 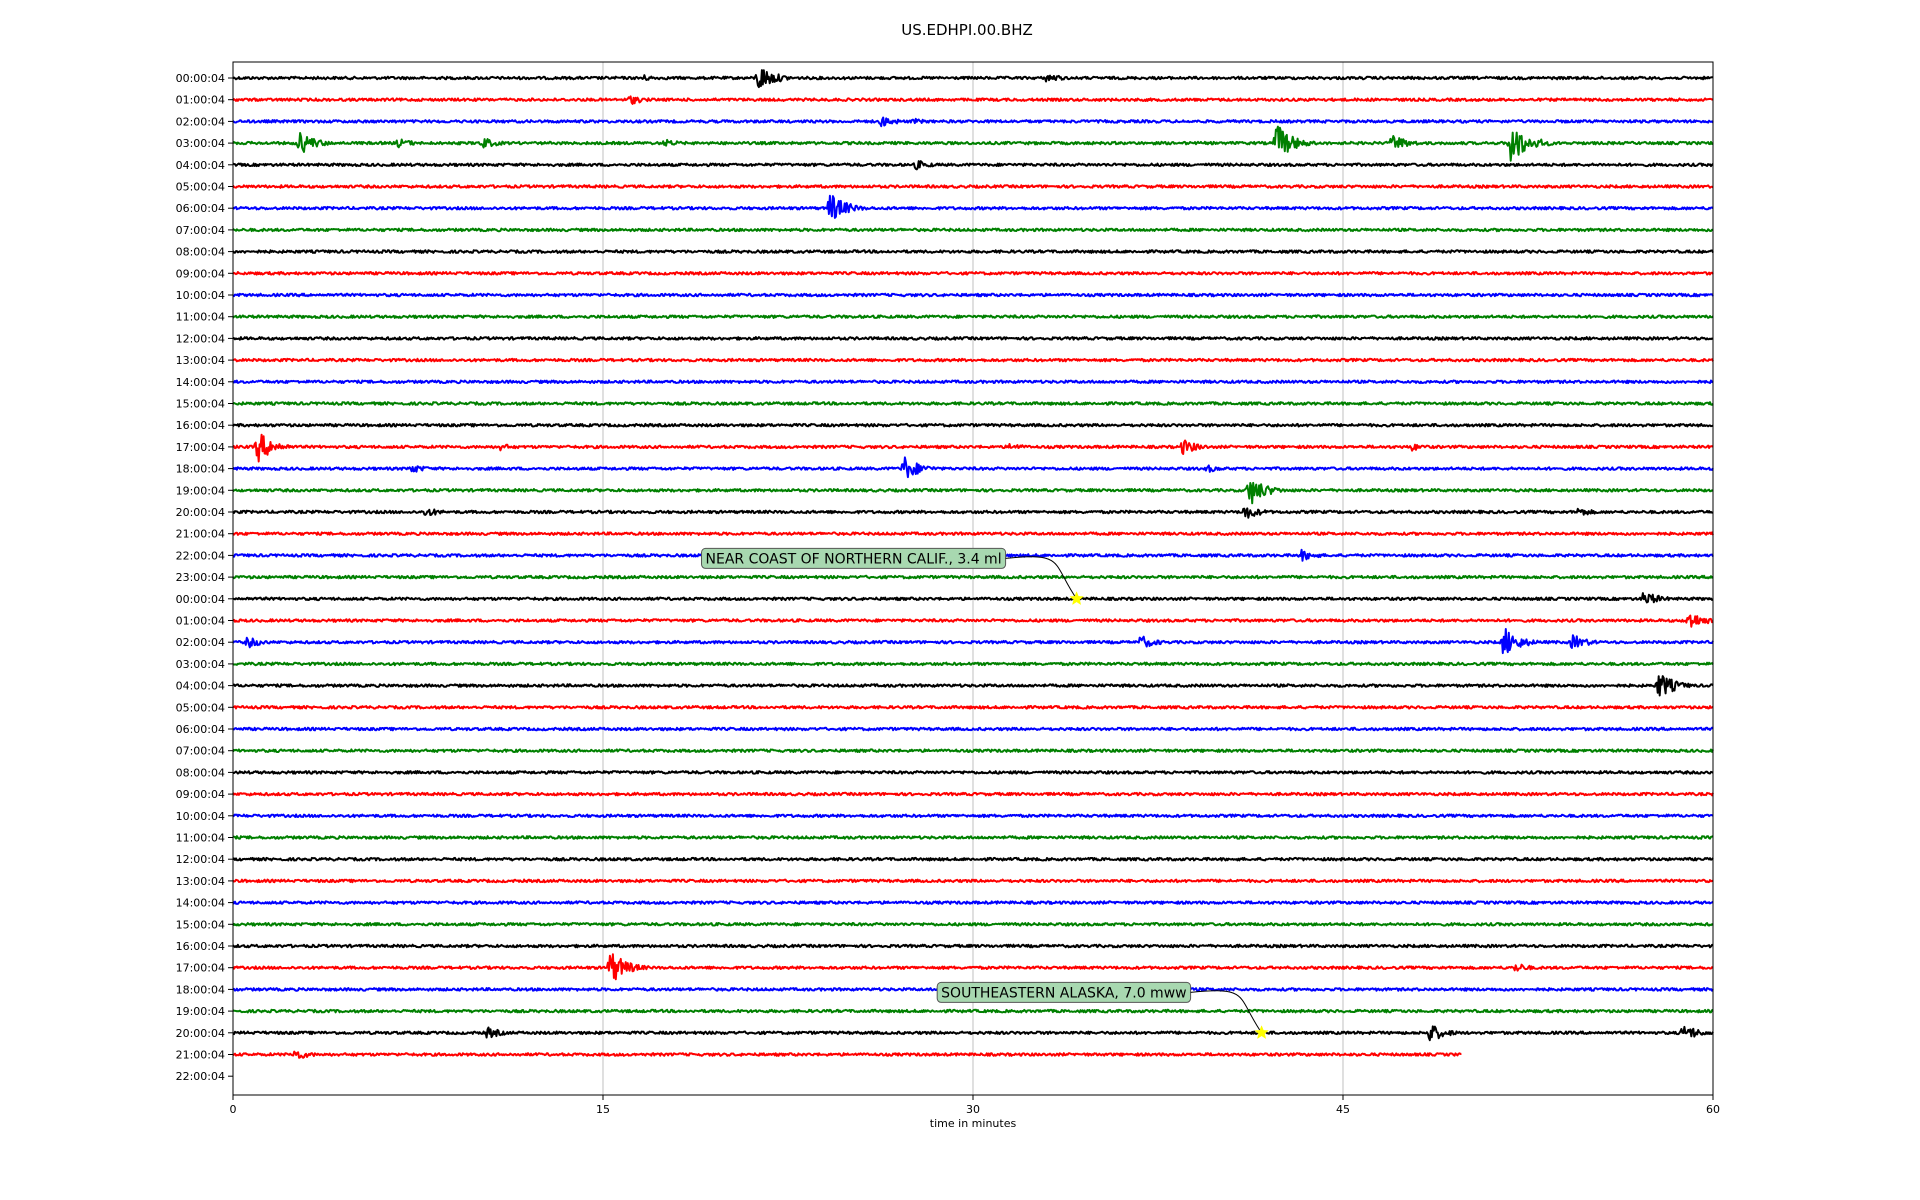 What do you see at coordinates (1261, 1032) in the screenshot?
I see `event-star-marker` at bounding box center [1261, 1032].